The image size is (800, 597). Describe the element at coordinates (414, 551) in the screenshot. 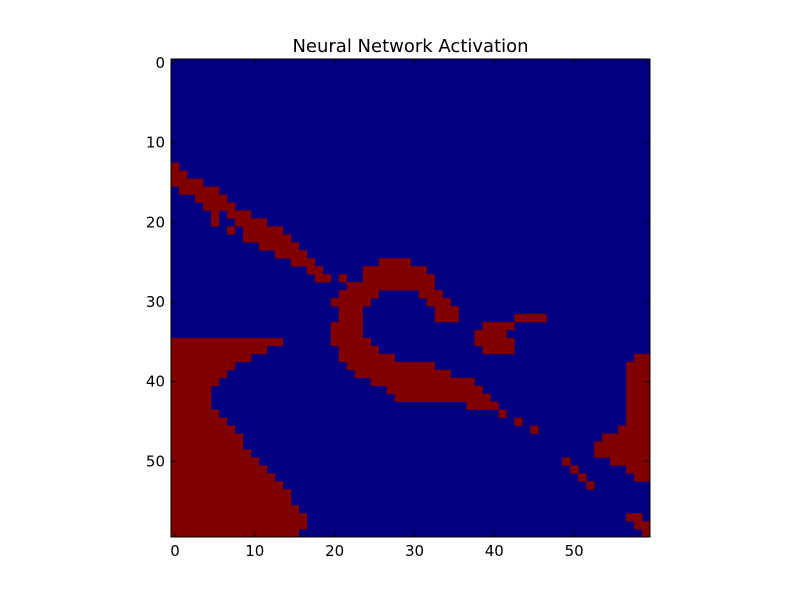

I see `x-tick-label: 30` at that location.